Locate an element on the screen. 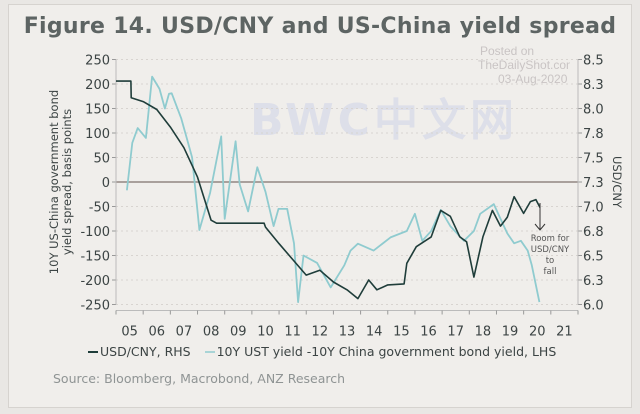 Image resolution: width=640 pixels, height=414 pixels. y-tick-label-right: 6.0 is located at coordinates (593, 306).